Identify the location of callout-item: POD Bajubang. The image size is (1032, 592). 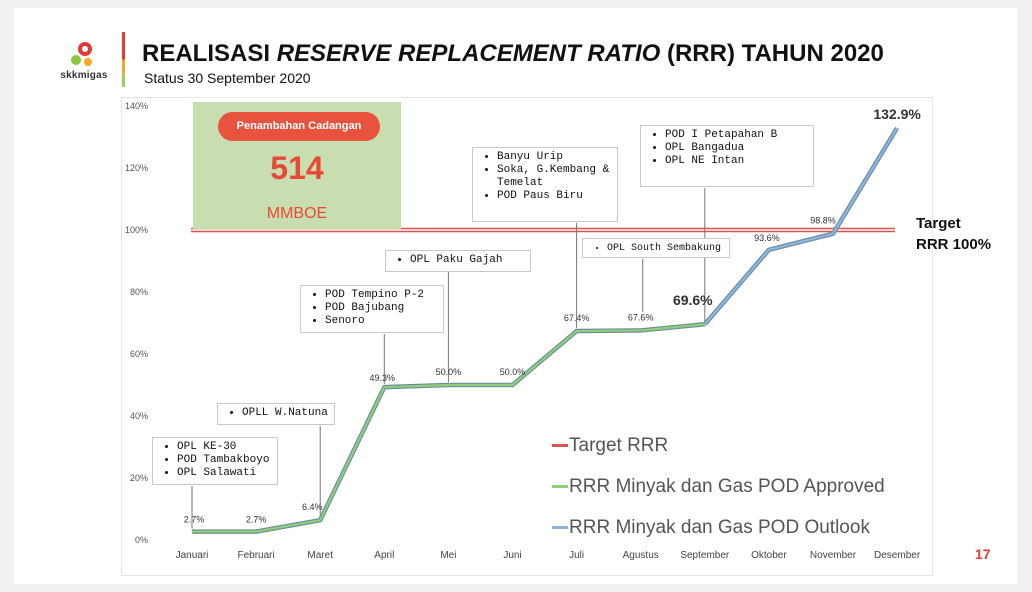
(381, 308).